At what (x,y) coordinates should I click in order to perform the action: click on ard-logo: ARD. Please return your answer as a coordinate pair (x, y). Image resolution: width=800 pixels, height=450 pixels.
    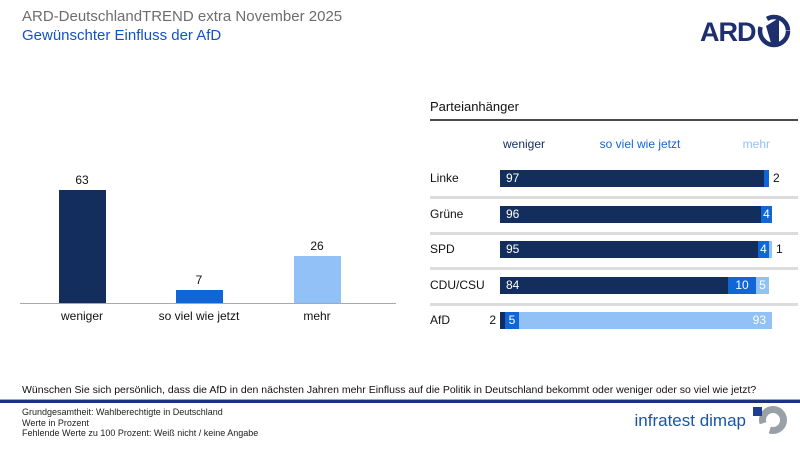
    Looking at the image, I should click on (746, 33).